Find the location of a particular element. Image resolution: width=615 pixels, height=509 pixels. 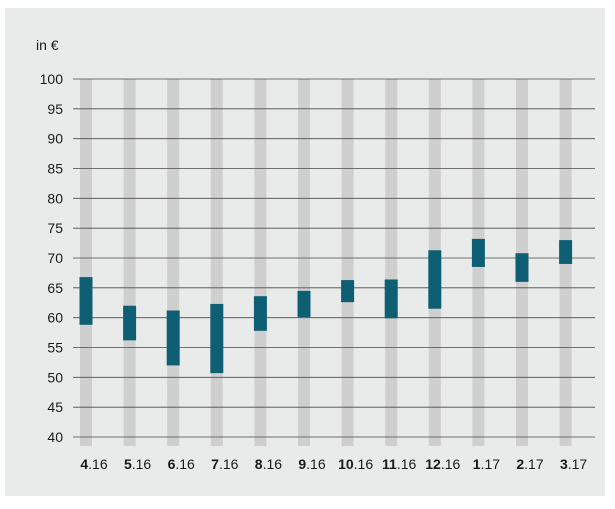

y-tick-label: 85 is located at coordinates (55, 169).